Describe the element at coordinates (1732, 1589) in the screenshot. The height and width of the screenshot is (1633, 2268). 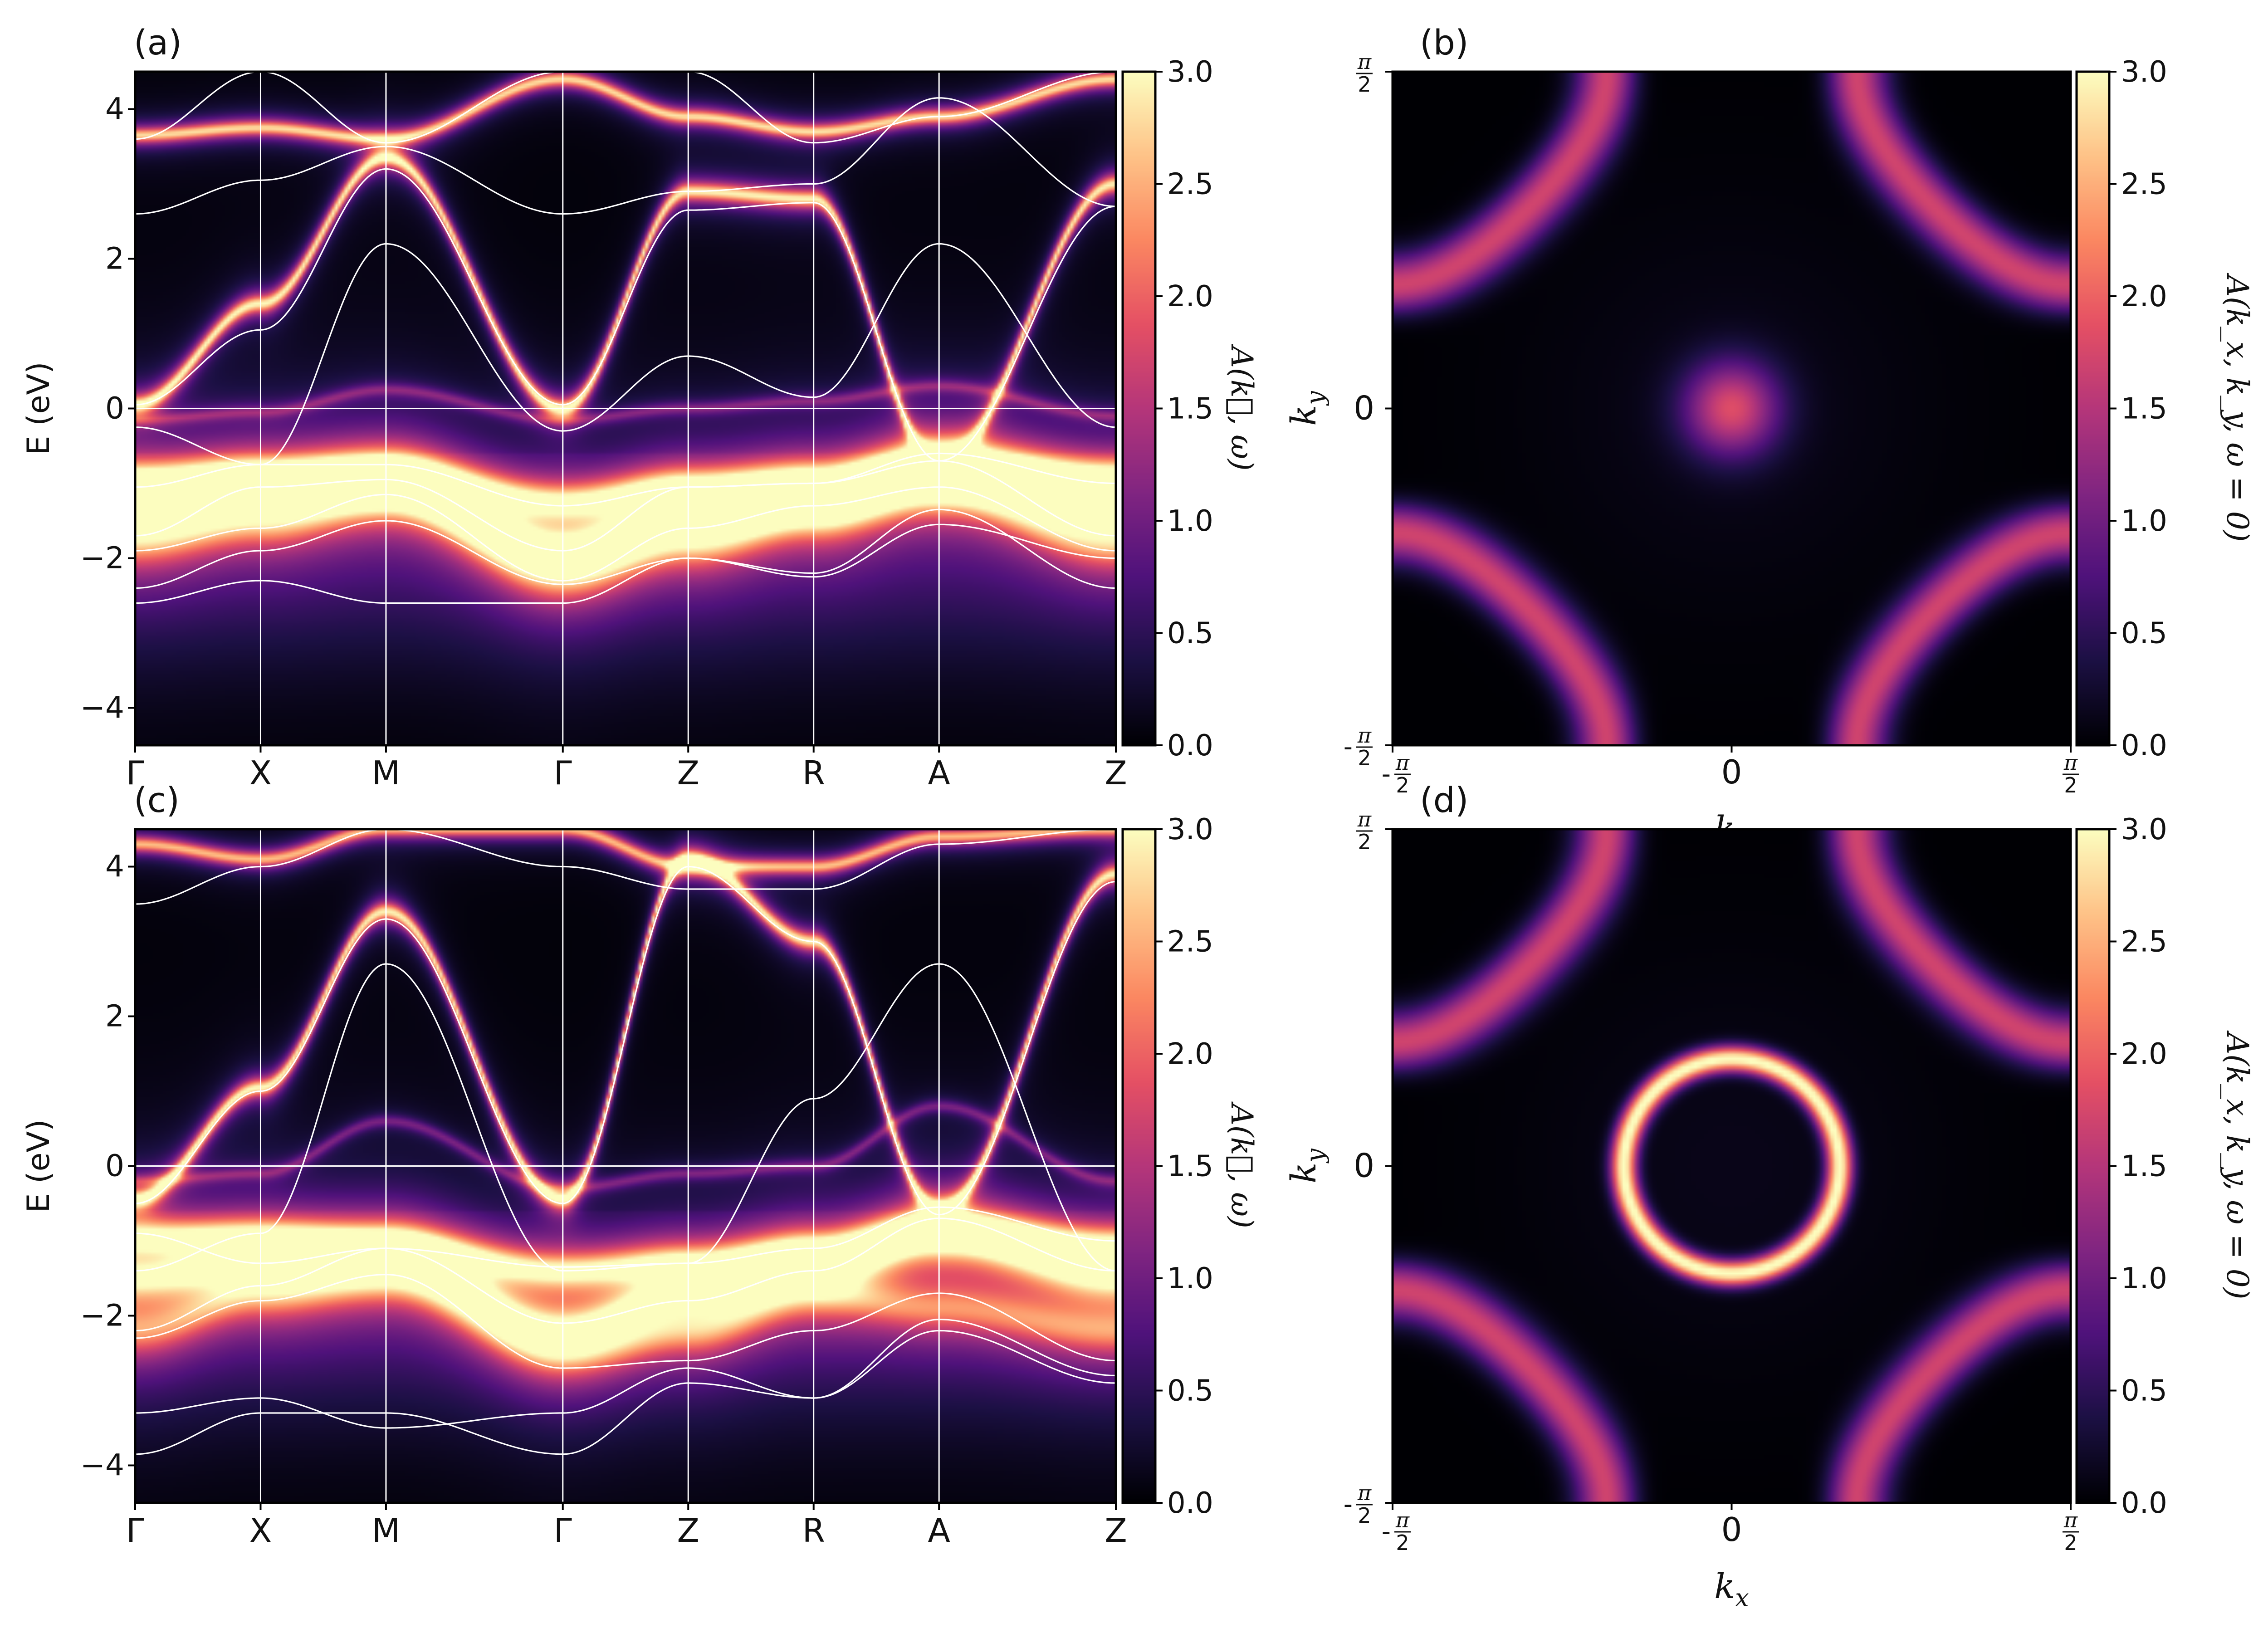
I see `axis-label: kx` at that location.